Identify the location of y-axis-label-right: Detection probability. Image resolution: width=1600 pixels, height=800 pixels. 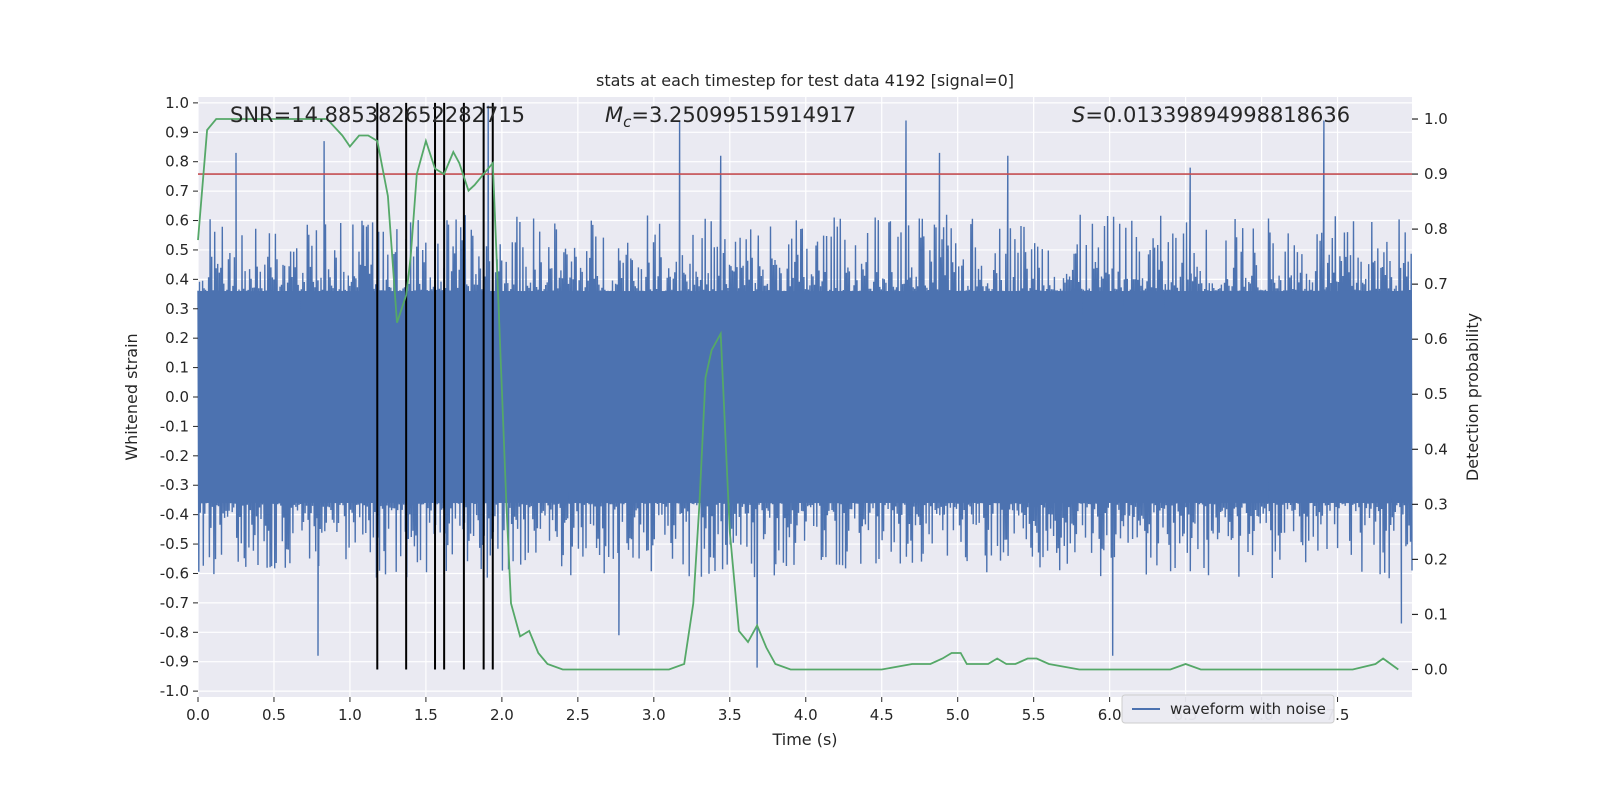
(1472, 397).